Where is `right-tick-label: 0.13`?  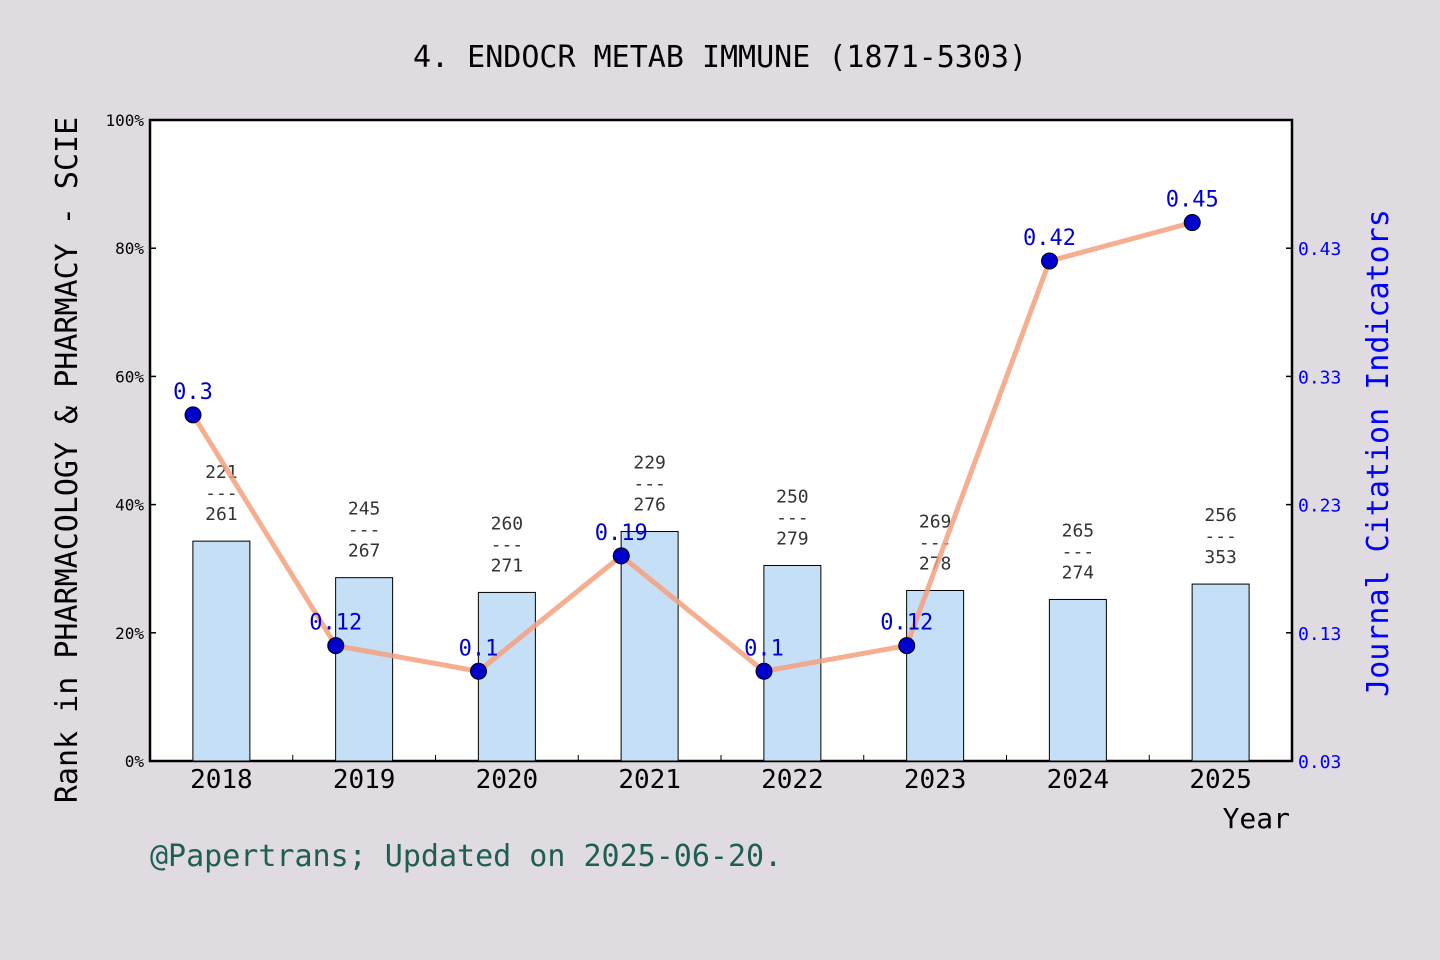 right-tick-label: 0.13 is located at coordinates (1319, 634).